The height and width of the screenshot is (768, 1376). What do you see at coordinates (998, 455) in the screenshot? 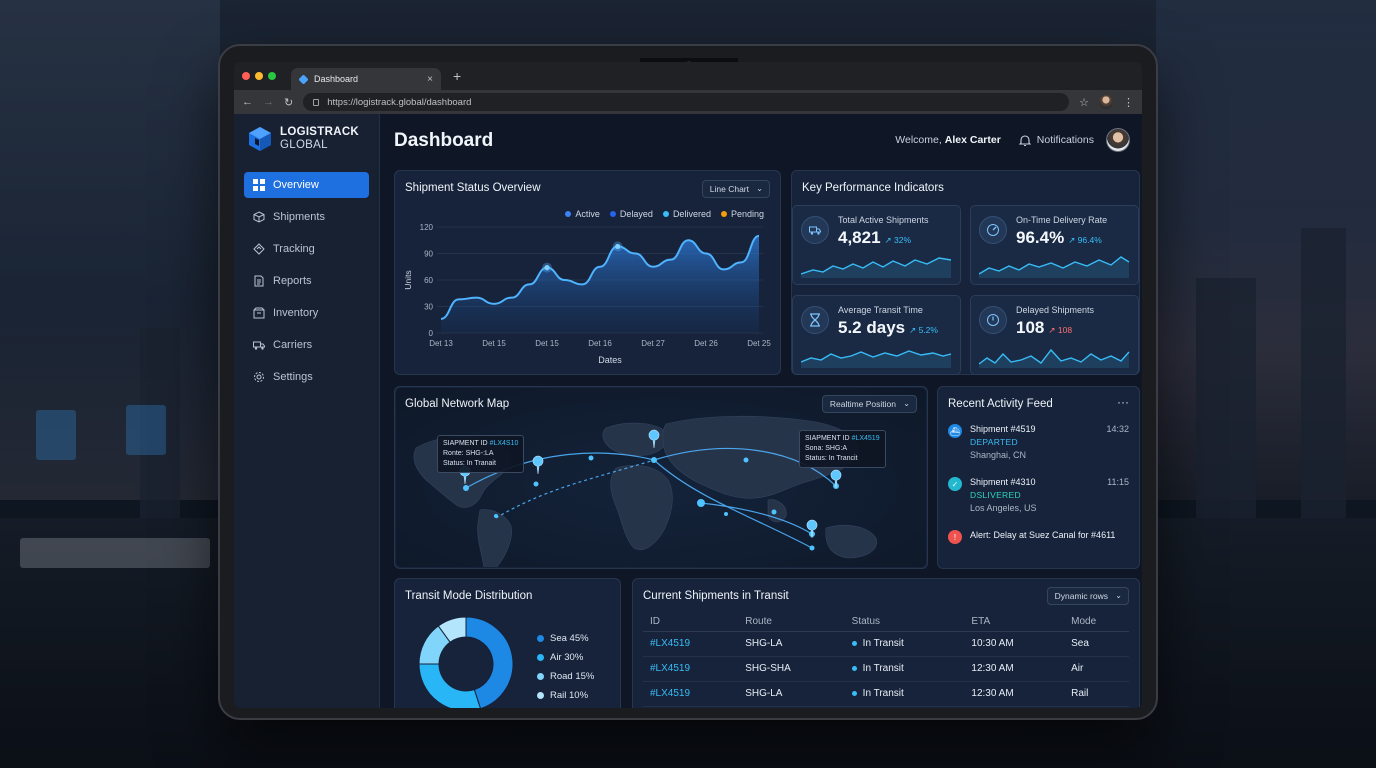
I see `feed-location: Shanghai, CN` at bounding box center [998, 455].